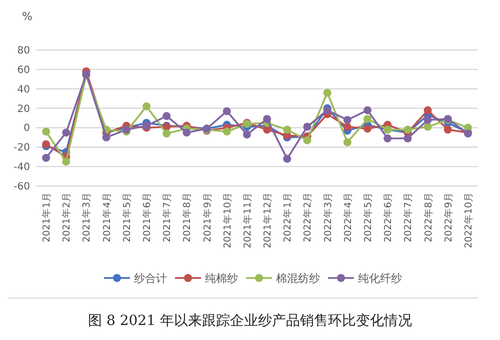 This screenshot has width=500, height=340. What do you see at coordinates (247, 220) in the screenshot?
I see `x-tick-label: 2021年11月` at bounding box center [247, 220].